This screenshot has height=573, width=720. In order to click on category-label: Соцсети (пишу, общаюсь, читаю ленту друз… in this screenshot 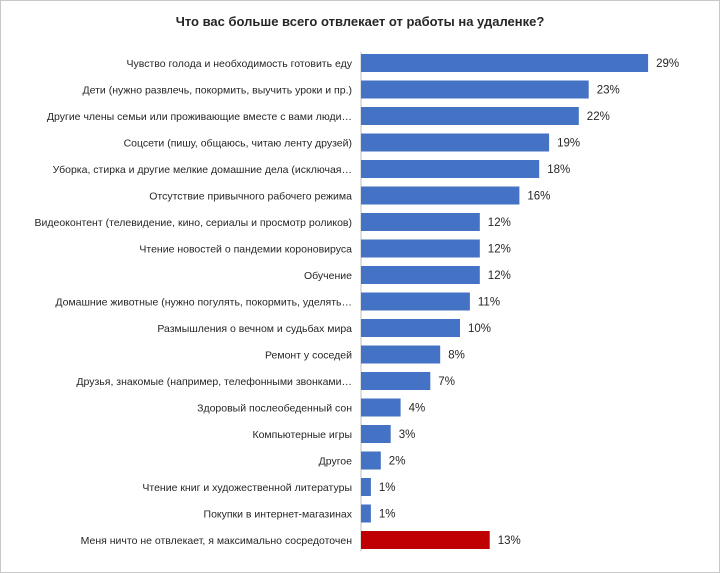, I will do `click(238, 144)`.